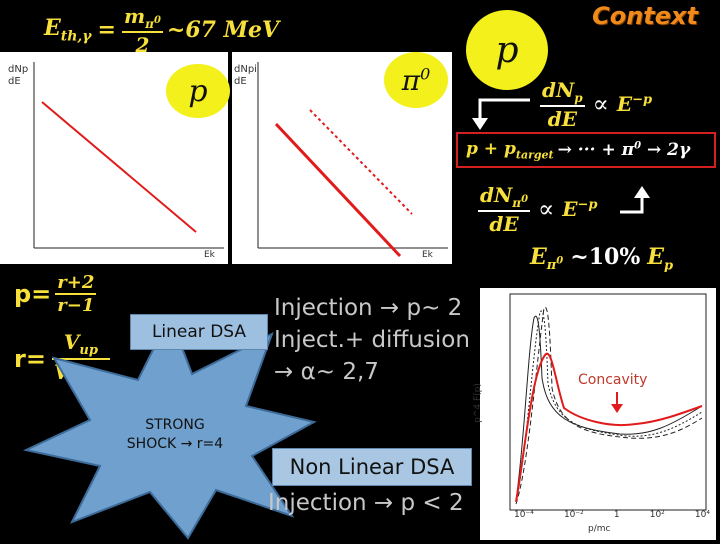 Image resolution: width=720 pixels, height=544 pixels. What do you see at coordinates (477, 403) in the screenshot?
I see `concavity-ylabel: p^4 F(p)` at bounding box center [477, 403].